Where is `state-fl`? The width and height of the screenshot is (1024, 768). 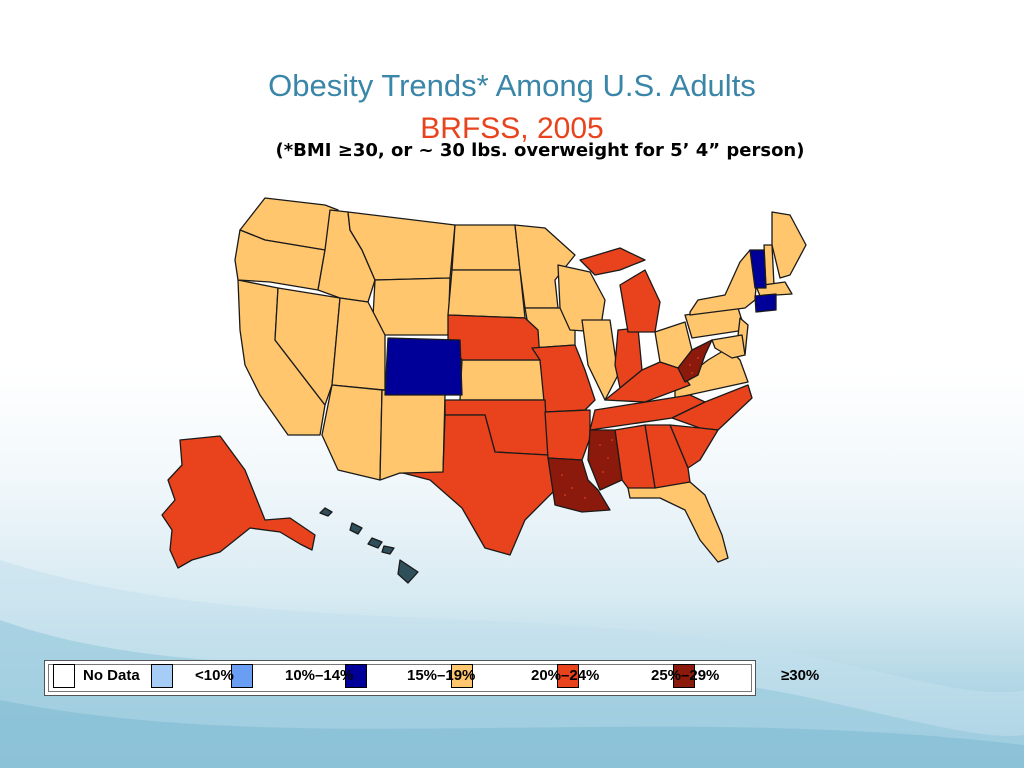 state-fl is located at coordinates (678, 522).